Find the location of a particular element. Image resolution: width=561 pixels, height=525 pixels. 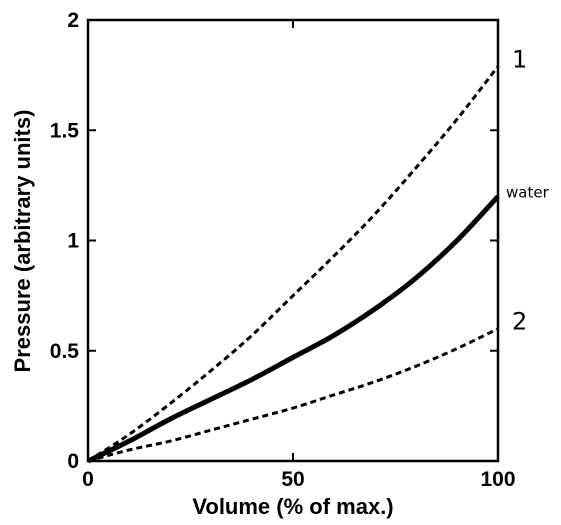

series-label-water: water is located at coordinates (528, 192).